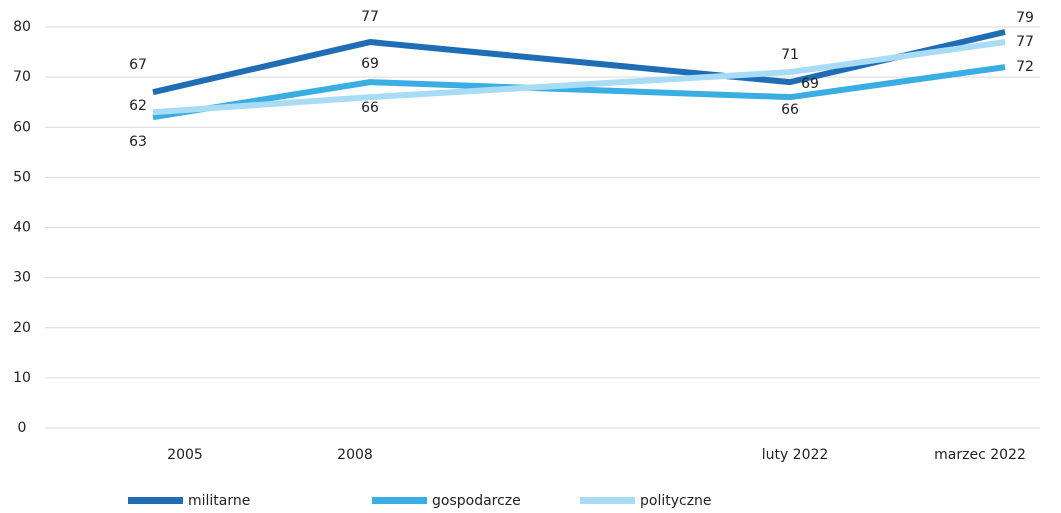 The image size is (1061, 513). I want to click on data-label: 62, so click(138, 106).